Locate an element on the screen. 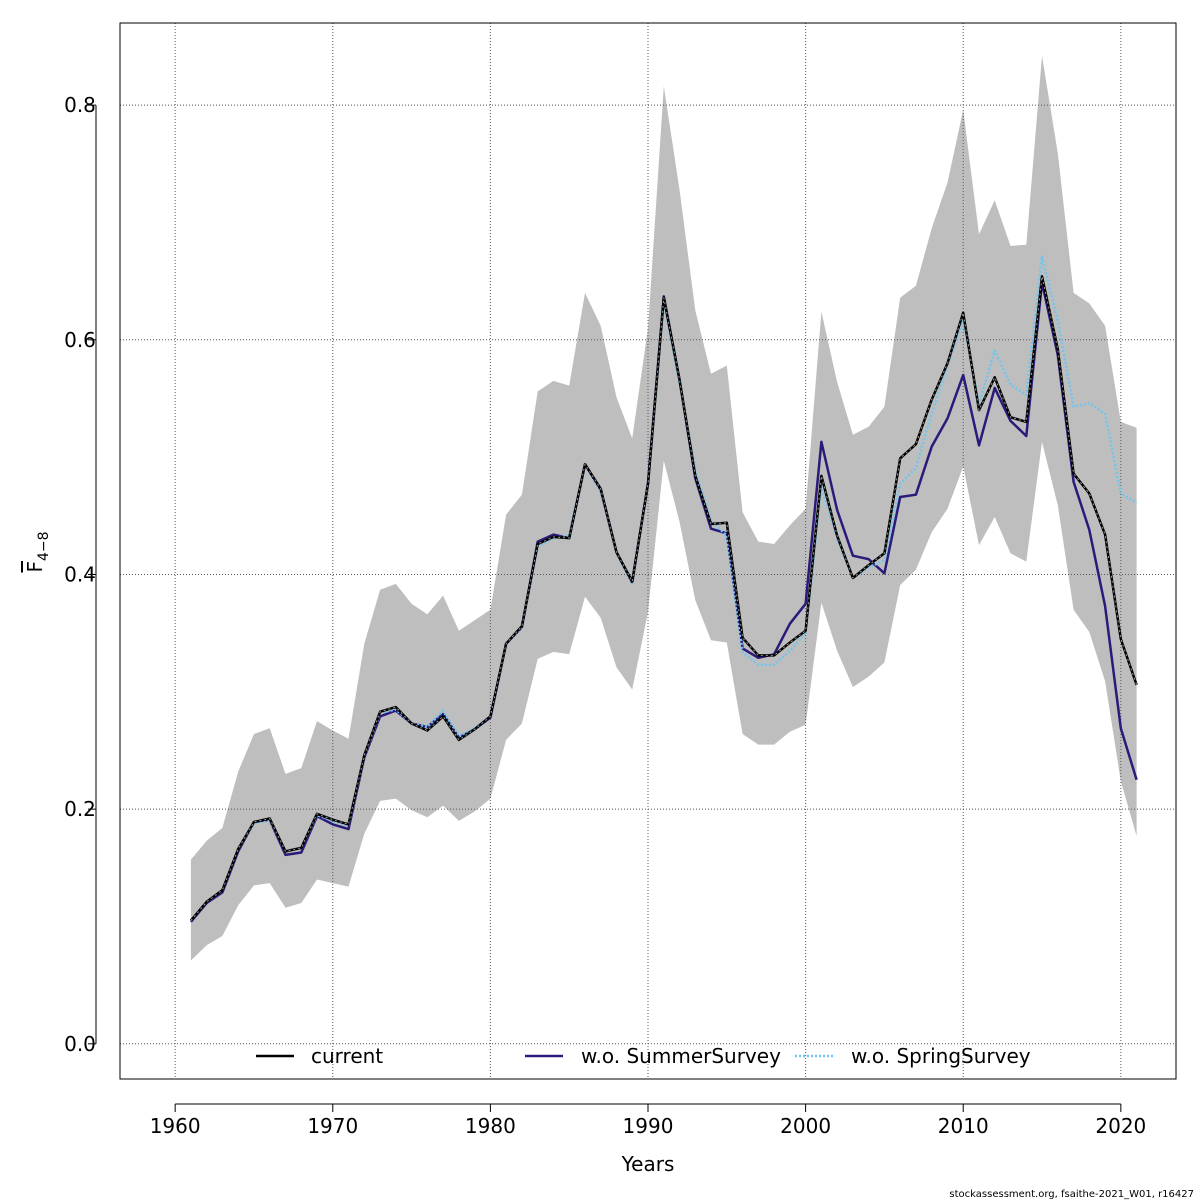 This screenshot has width=1200, height=1200. legend-label-current: current is located at coordinates (347, 1056).